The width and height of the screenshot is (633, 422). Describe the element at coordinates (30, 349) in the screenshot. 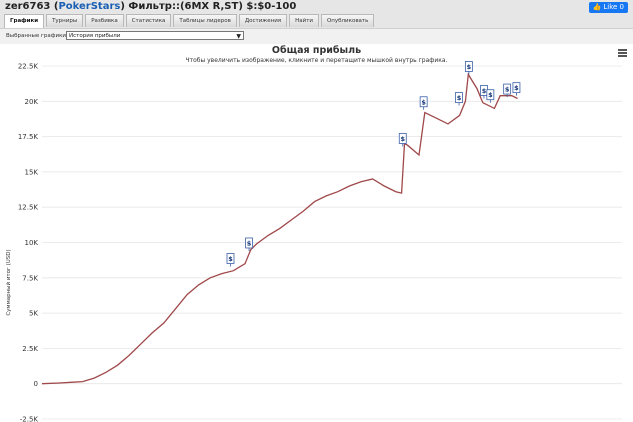

I see `y-tick-label: 2.5K` at that location.